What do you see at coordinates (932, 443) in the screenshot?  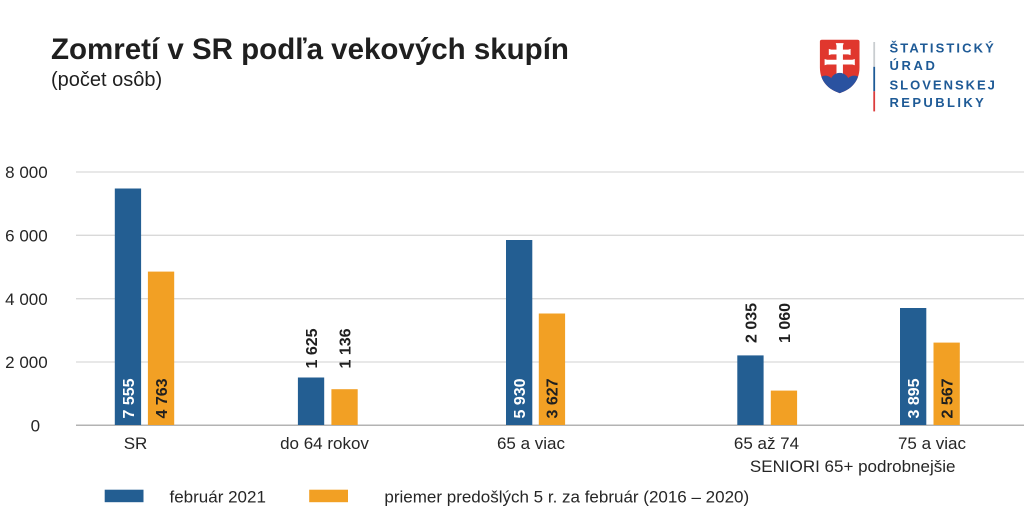 I see `svg-text: 75 a viac` at bounding box center [932, 443].